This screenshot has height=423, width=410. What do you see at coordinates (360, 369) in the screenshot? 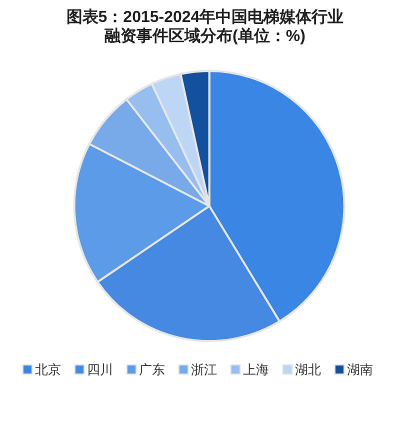
I see `legend-label: 湖南` at bounding box center [360, 369].